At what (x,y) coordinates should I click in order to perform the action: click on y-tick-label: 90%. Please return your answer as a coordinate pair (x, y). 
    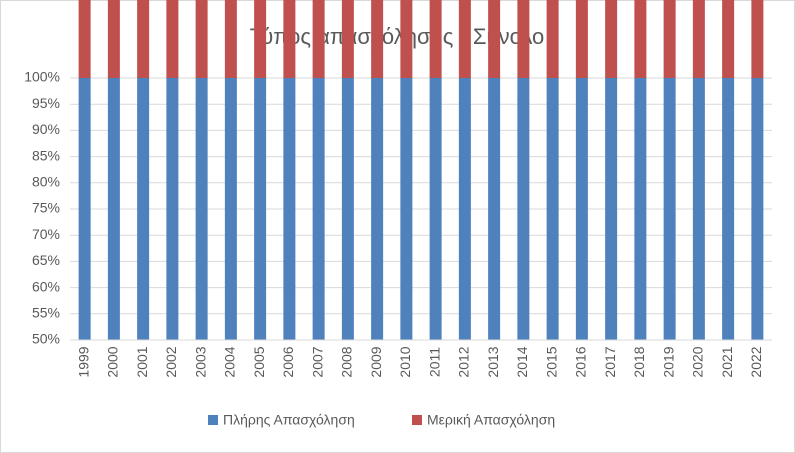
    Looking at the image, I should click on (46, 129).